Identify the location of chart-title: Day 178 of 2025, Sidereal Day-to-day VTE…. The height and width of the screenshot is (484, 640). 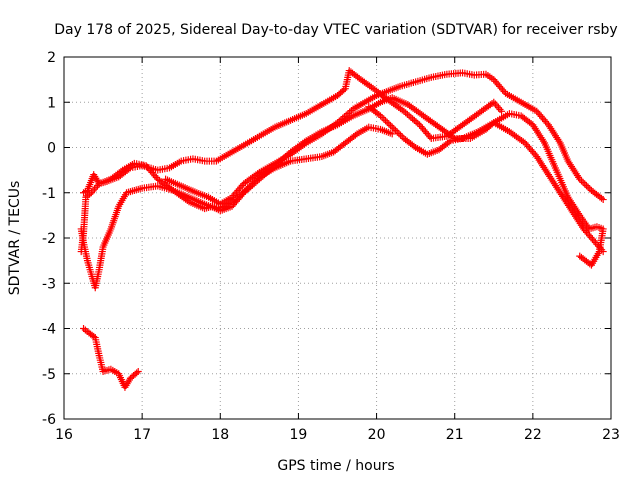
(335, 30).